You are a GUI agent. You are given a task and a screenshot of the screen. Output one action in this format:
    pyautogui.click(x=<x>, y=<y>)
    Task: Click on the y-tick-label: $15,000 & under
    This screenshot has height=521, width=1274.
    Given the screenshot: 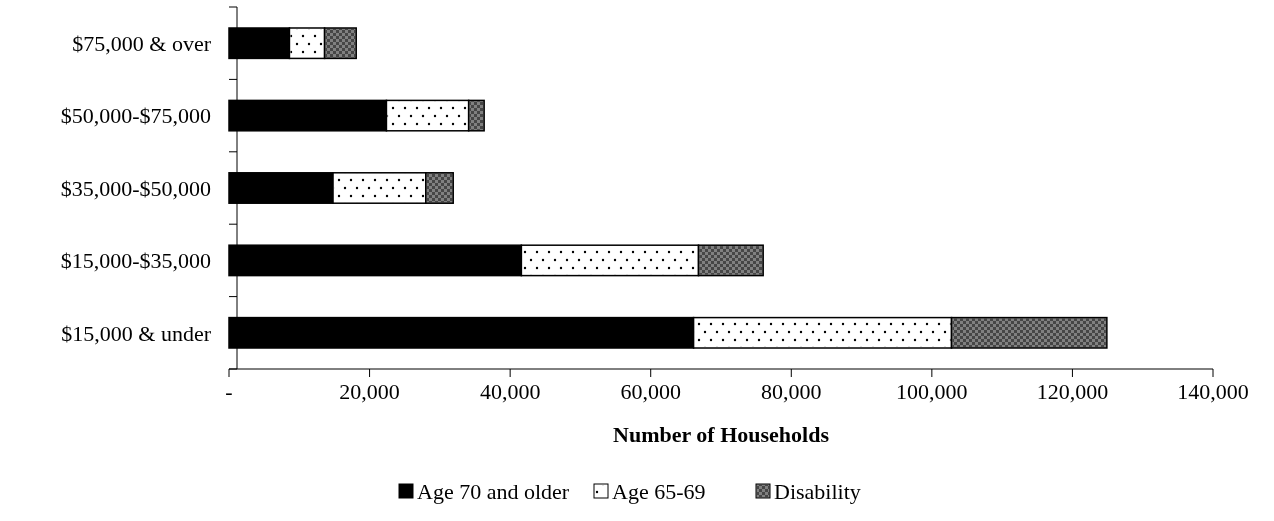 What is the action you would take?
    pyautogui.click(x=136, y=333)
    